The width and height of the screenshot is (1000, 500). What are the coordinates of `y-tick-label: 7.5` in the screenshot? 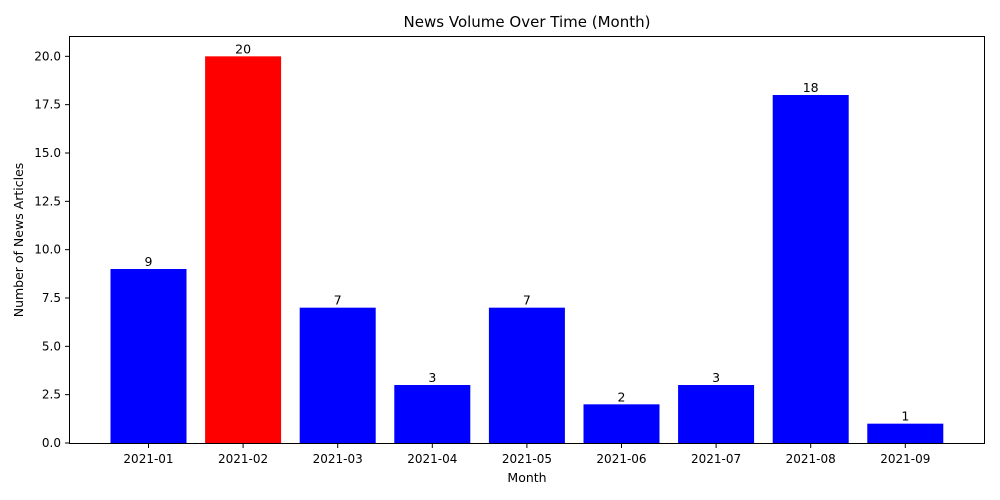 It's located at (51, 298).